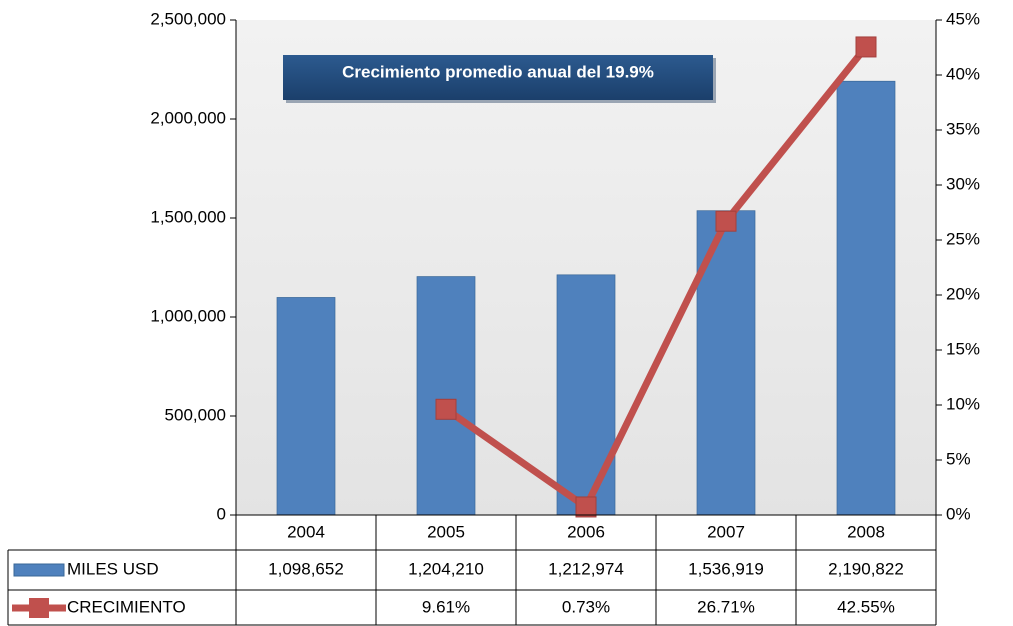 Image resolution: width=1013 pixels, height=626 pixels. I want to click on legend-swatch, so click(39, 570).